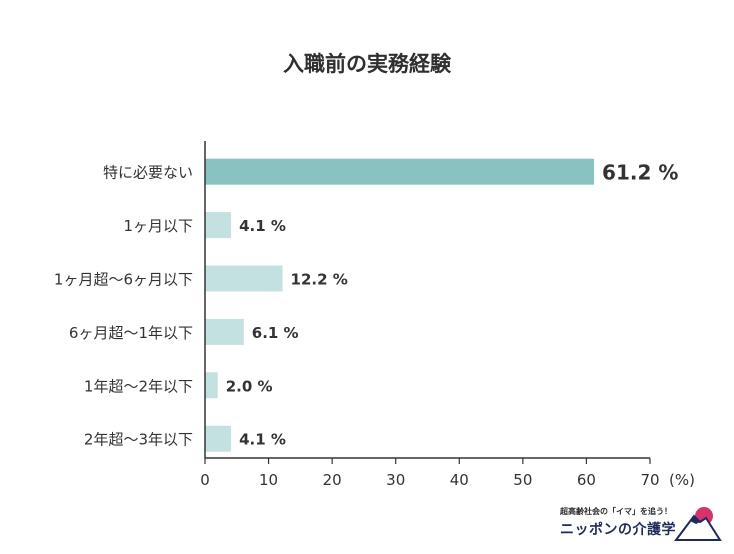  I want to click on data-label: 6.1 %, so click(275, 333).